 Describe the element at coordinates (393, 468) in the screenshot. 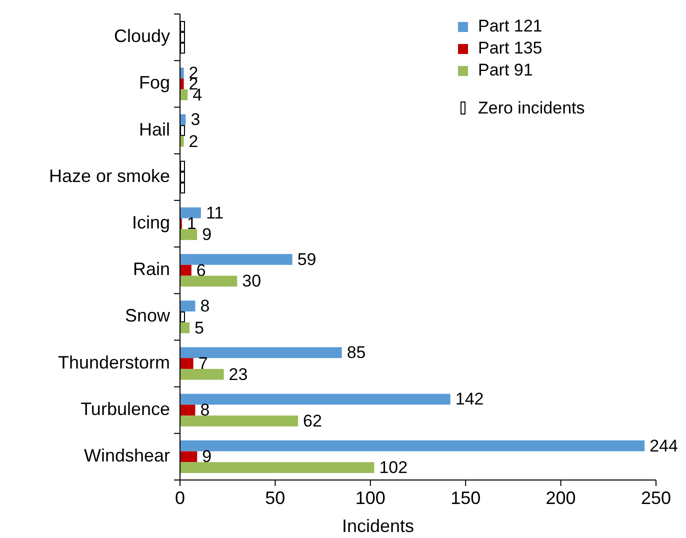

I see `data-label: 102` at that location.